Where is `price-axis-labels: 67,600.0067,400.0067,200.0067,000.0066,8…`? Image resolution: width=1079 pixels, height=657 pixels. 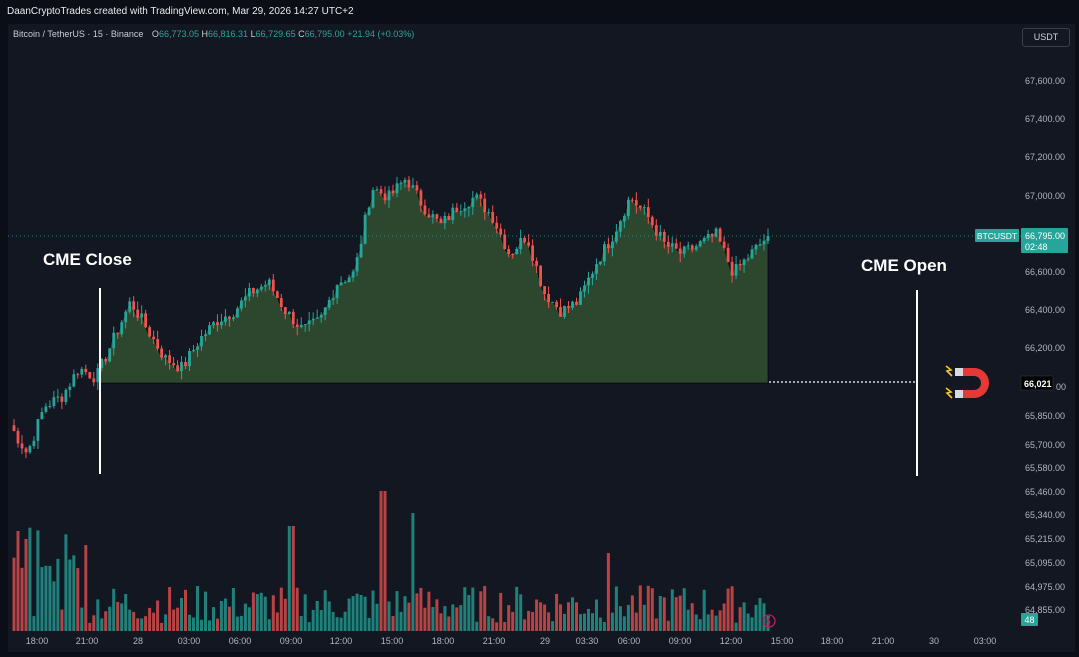
price-axis-labels: 67,600.0067,400.0067,200.0067,000.0066,8… is located at coordinates (1045, 345).